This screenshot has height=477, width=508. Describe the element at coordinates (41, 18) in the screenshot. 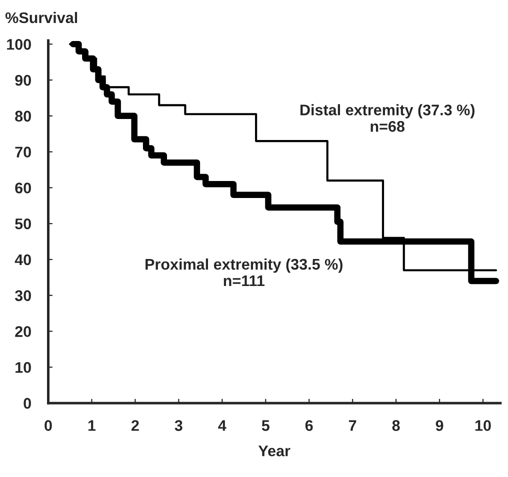

I see `y-axis-title: %Survival` at that location.